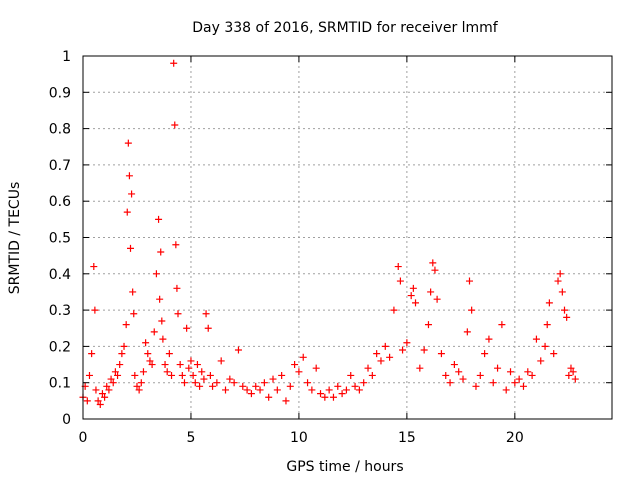  I want to click on y-tick-label: 0.3, so click(60, 311).